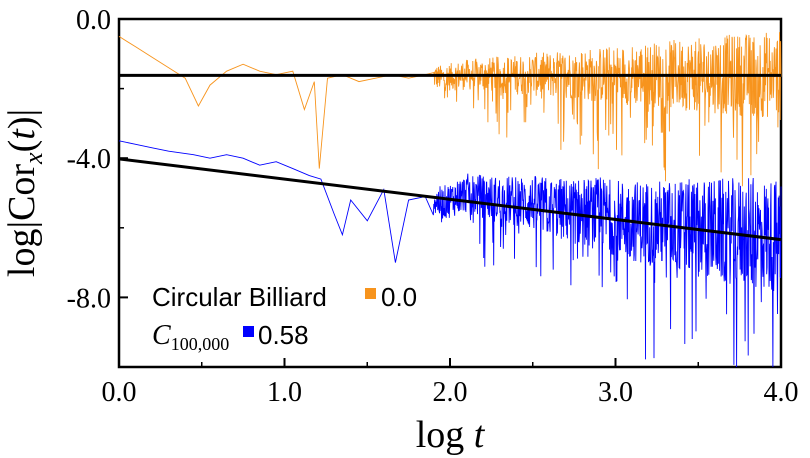 Image resolution: width=810 pixels, height=458 pixels. Describe the element at coordinates (615, 392) in the screenshot. I see `x-tick-label: 3.0` at that location.